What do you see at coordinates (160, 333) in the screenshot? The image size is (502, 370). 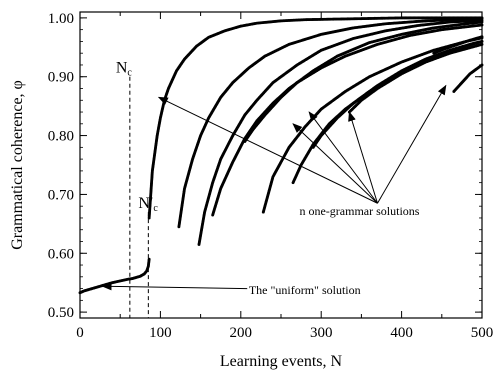 I see `x-tick-label: 100` at bounding box center [160, 333].